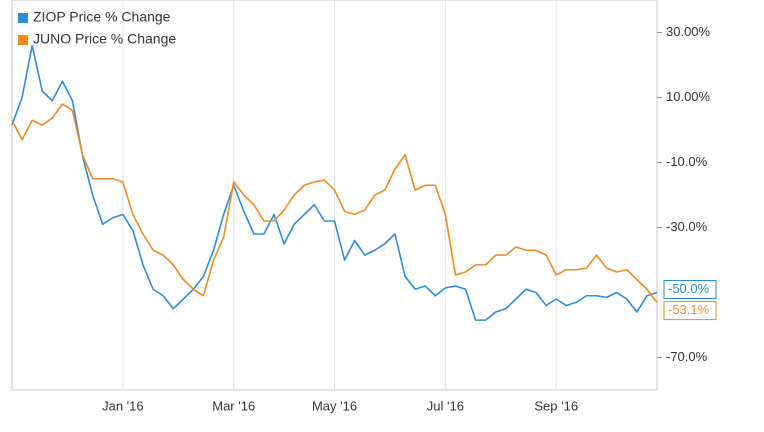 This screenshot has width=764, height=432. Describe the element at coordinates (556, 405) in the screenshot. I see `x-tick-label: Sep '16` at that location.